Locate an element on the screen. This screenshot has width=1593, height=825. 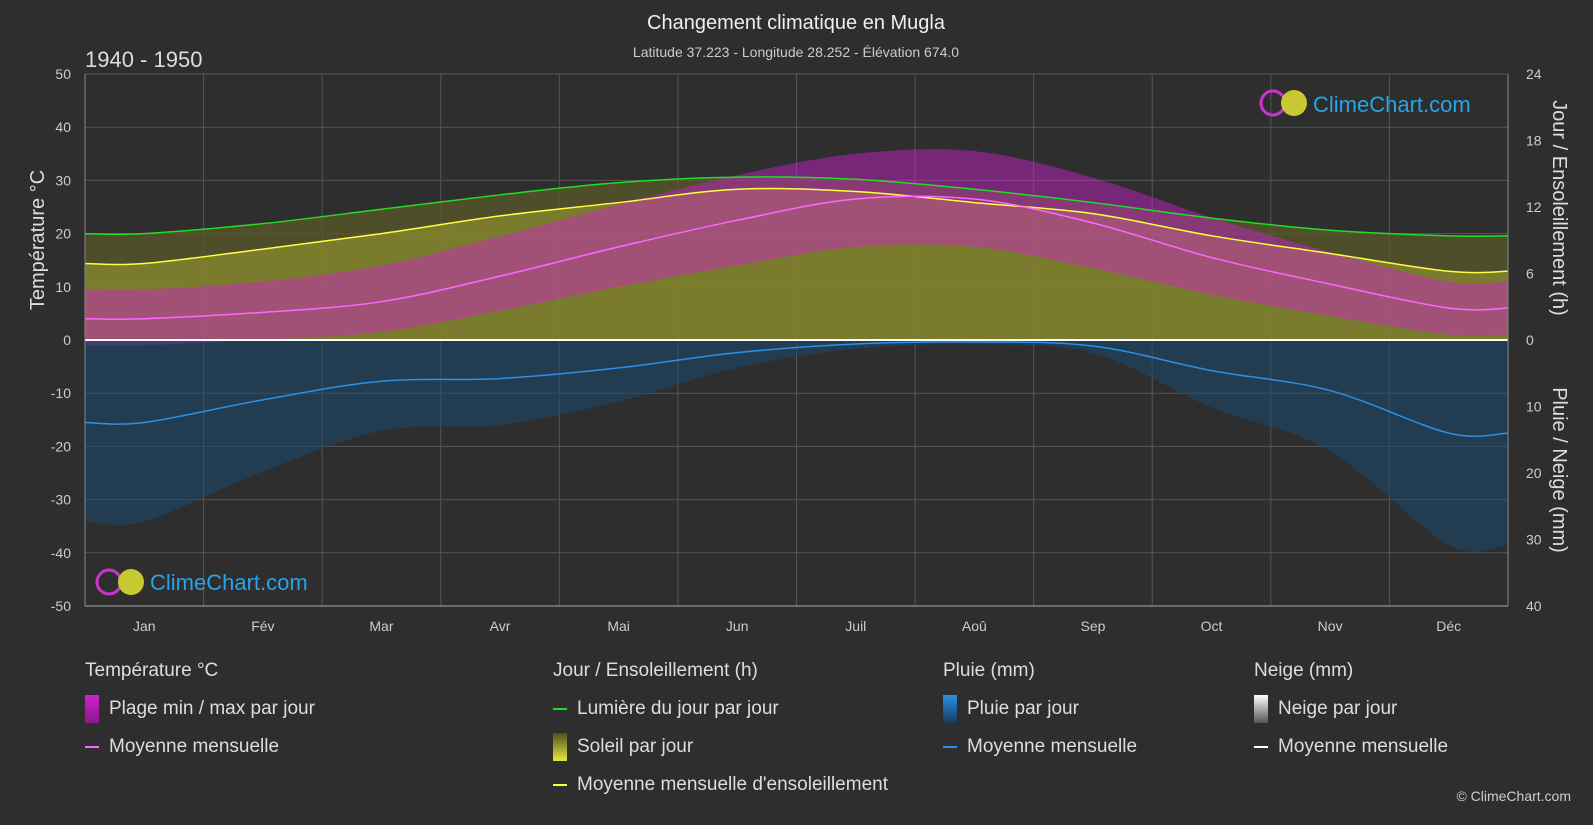
y-right-mm-tick-label: 30 is located at coordinates (1534, 540).